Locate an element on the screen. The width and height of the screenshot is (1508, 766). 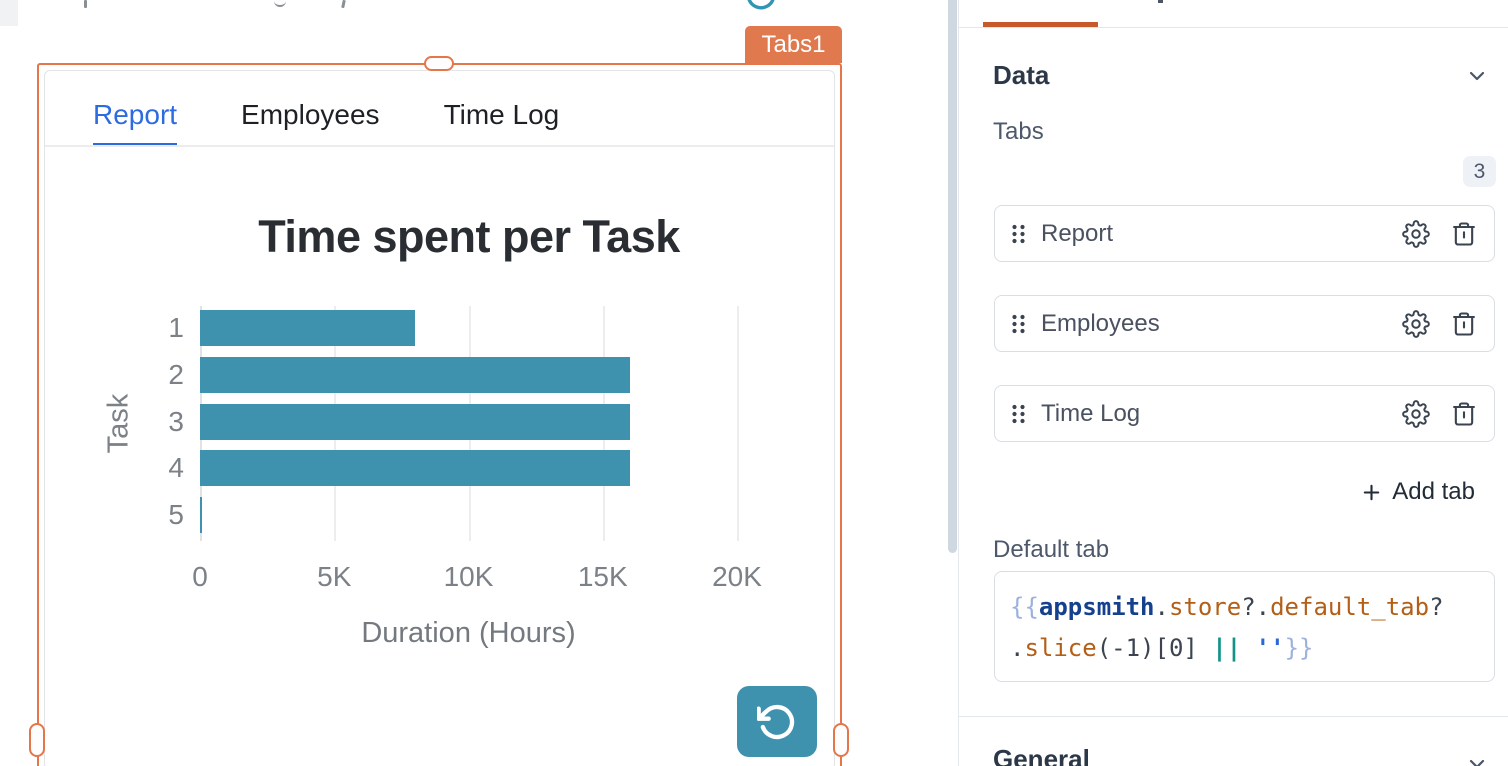
add-tab-button: Add tab is located at coordinates (1417, 492).